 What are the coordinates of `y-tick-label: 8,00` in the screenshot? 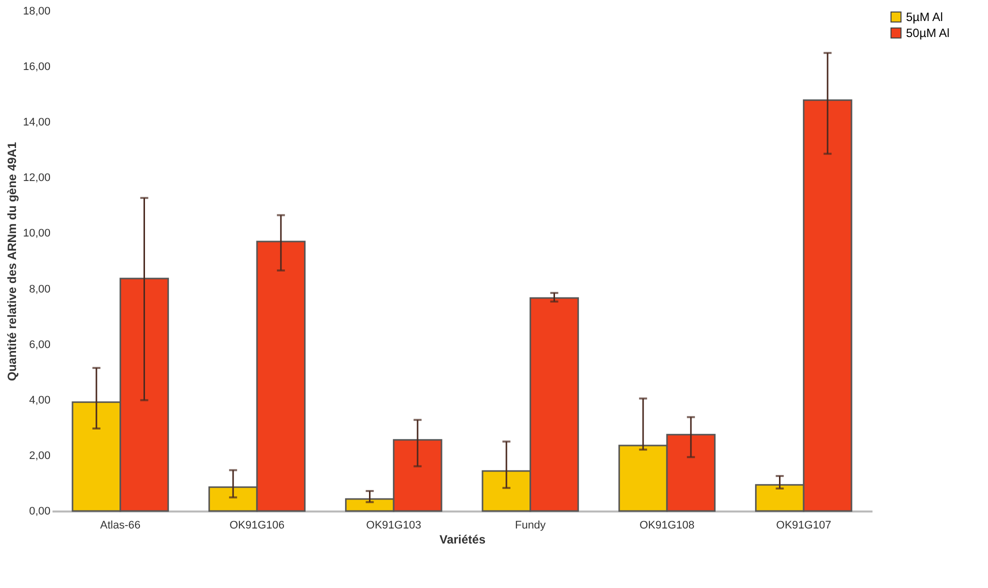 It's located at (39, 289).